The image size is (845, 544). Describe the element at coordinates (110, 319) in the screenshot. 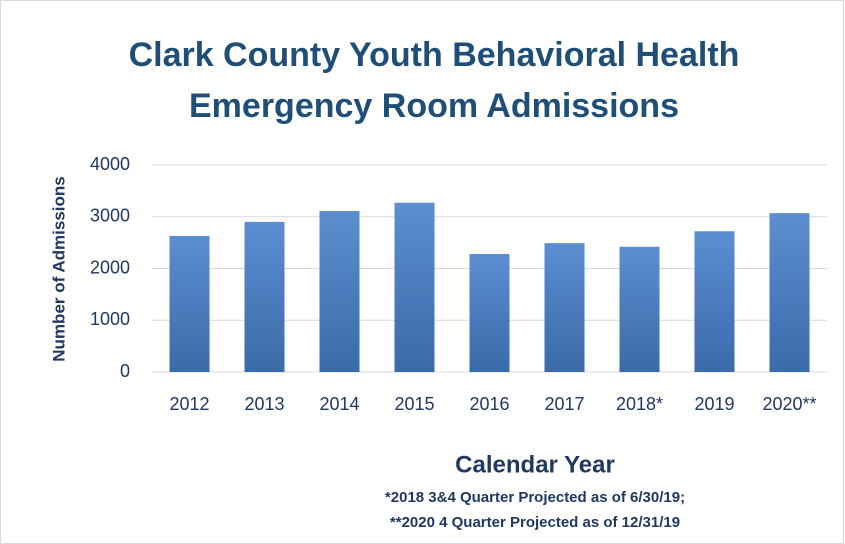

I see `y-tick-label: 1000` at that location.